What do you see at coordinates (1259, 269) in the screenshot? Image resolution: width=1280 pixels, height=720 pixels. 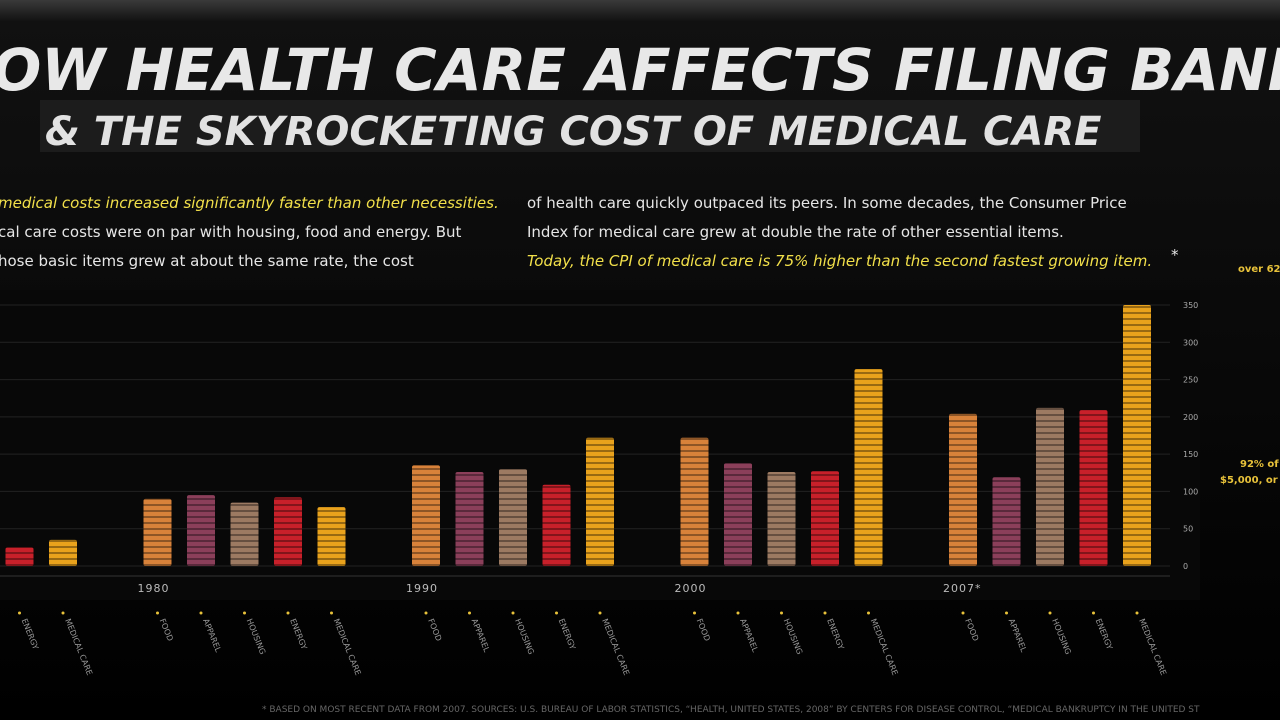 I see `side-note: over 62` at bounding box center [1259, 269].